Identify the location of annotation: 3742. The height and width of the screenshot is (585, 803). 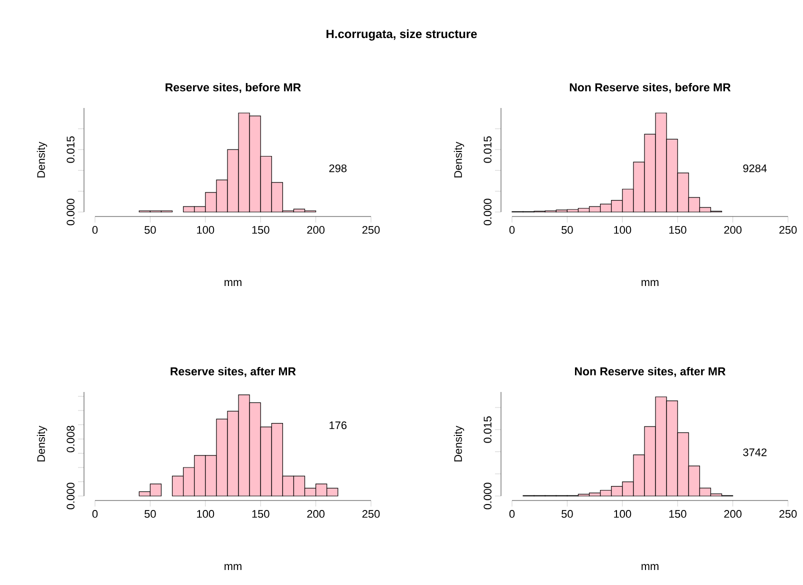
(755, 452).